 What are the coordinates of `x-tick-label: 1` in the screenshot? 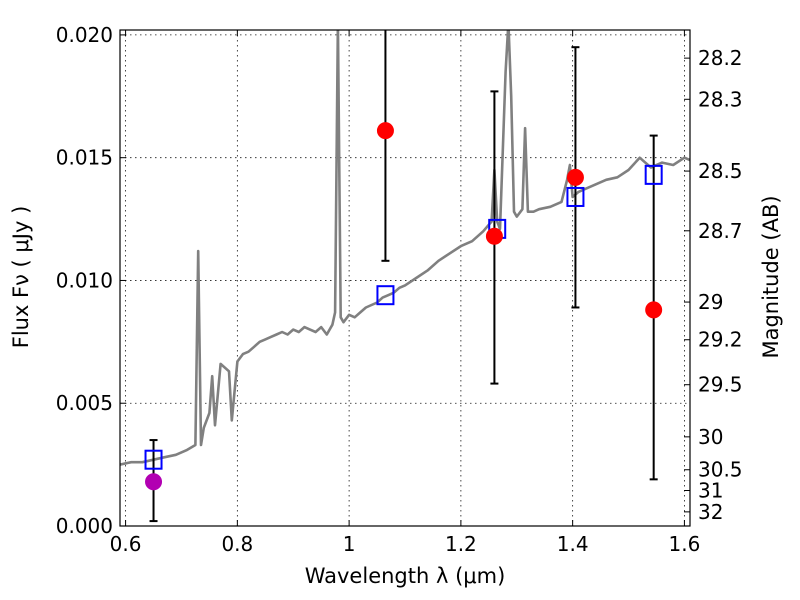 It's located at (349, 544).